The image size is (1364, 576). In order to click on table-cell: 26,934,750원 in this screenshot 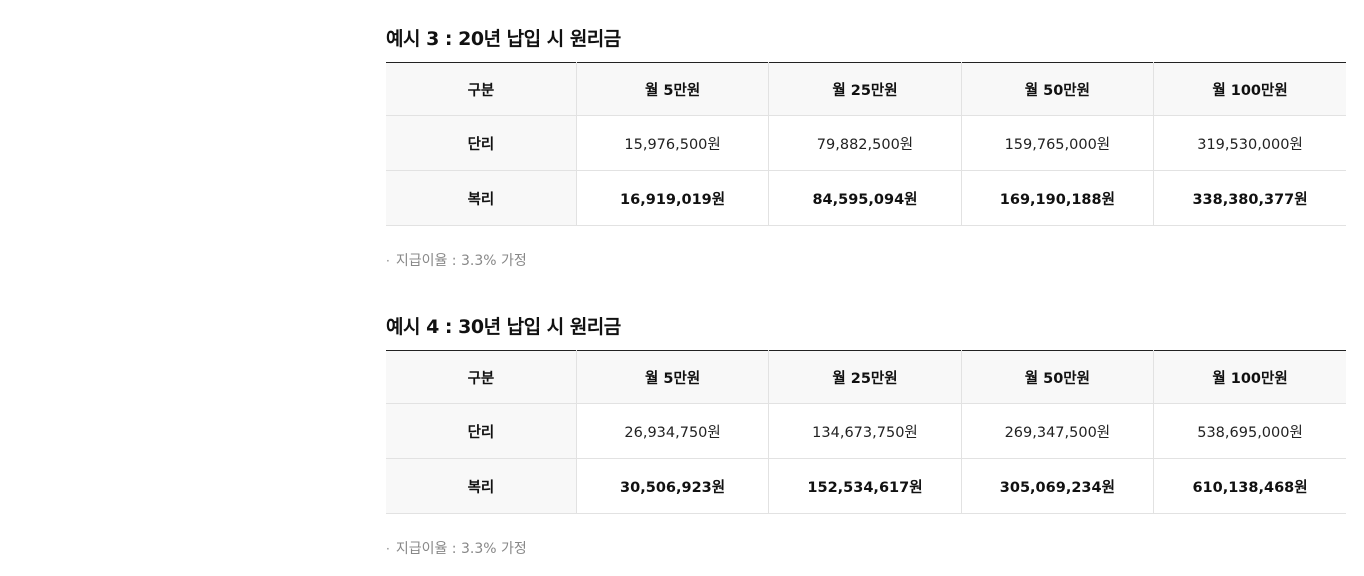, I will do `click(672, 431)`.